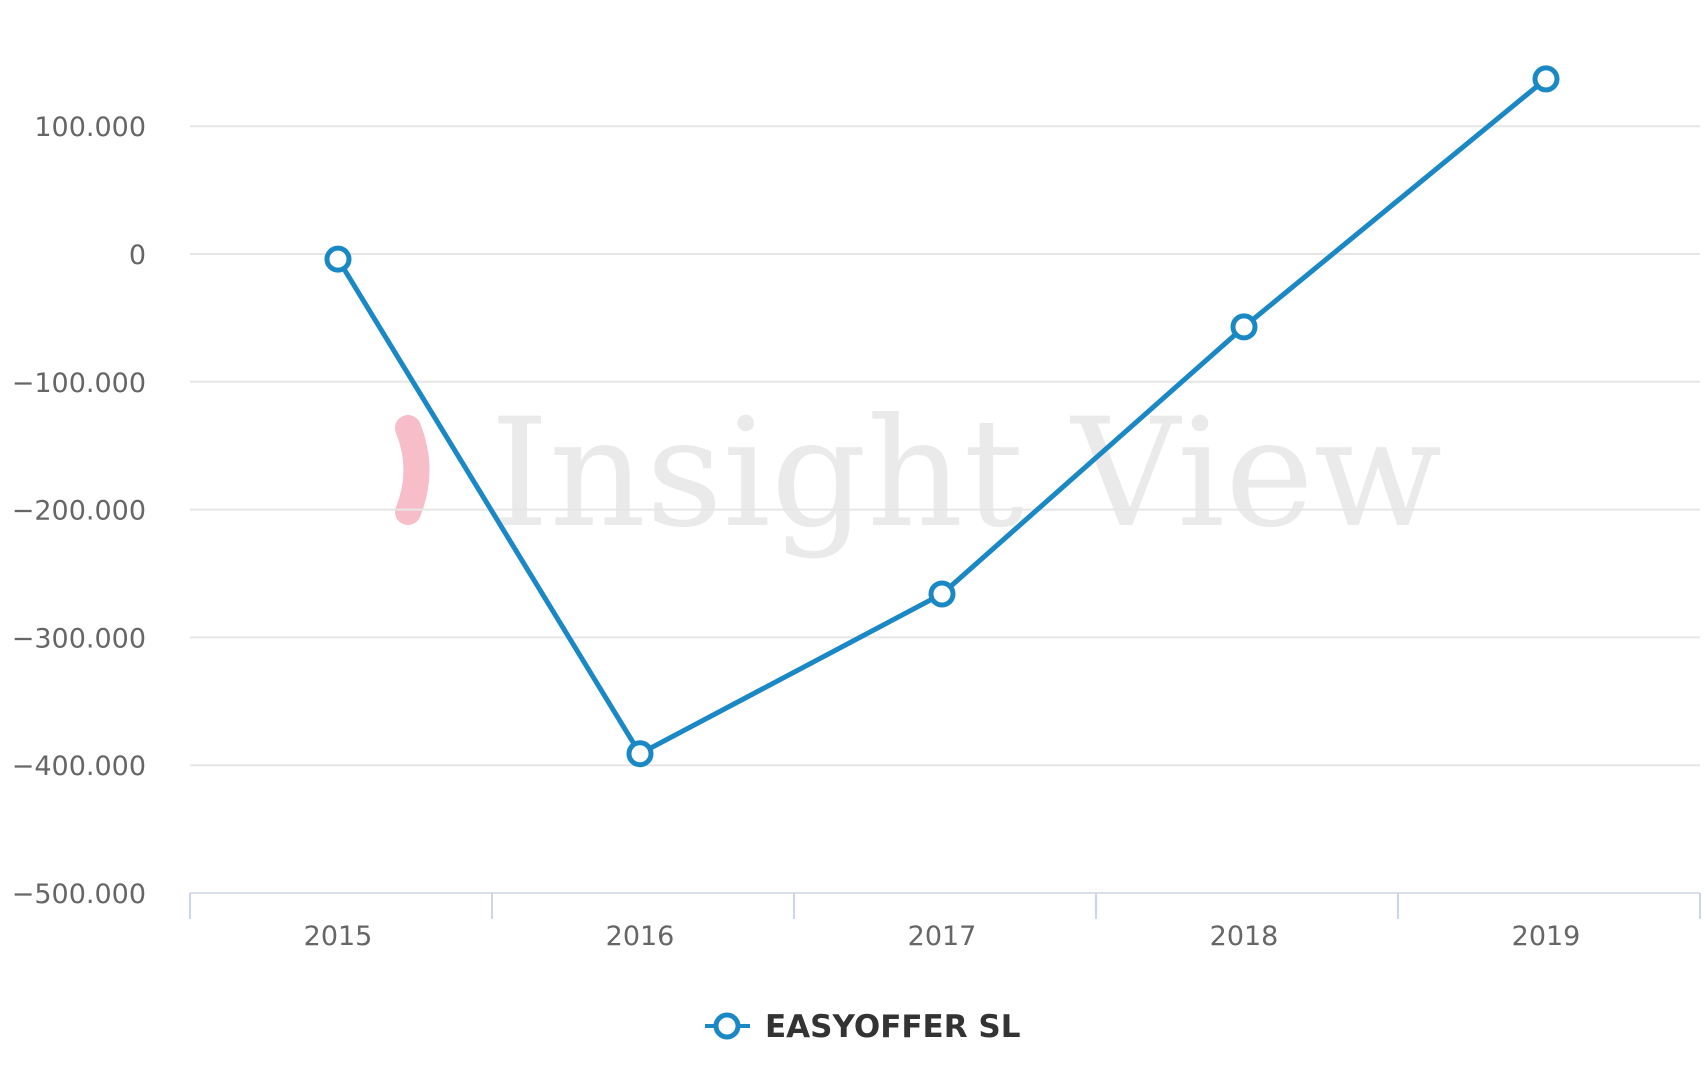 This screenshot has width=1706, height=1072. What do you see at coordinates (727, 1026) in the screenshot?
I see `legend-marker-icon` at bounding box center [727, 1026].